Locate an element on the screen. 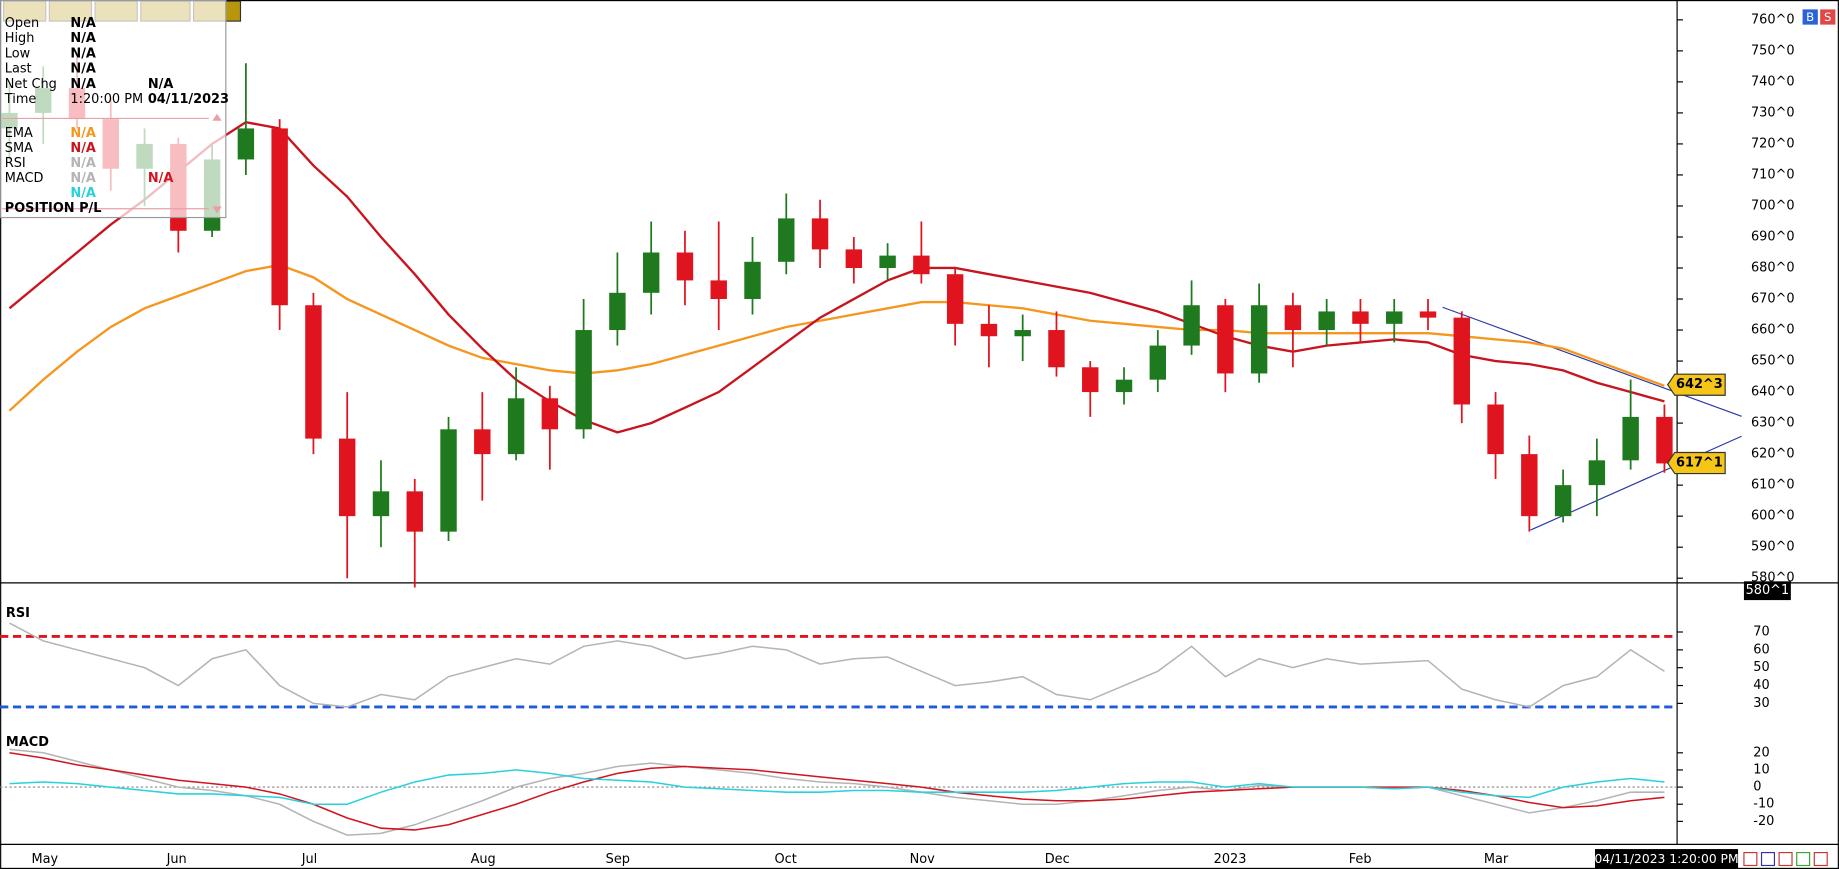 The height and width of the screenshot is (869, 1839). y-tick-label: 60 is located at coordinates (1761, 649).